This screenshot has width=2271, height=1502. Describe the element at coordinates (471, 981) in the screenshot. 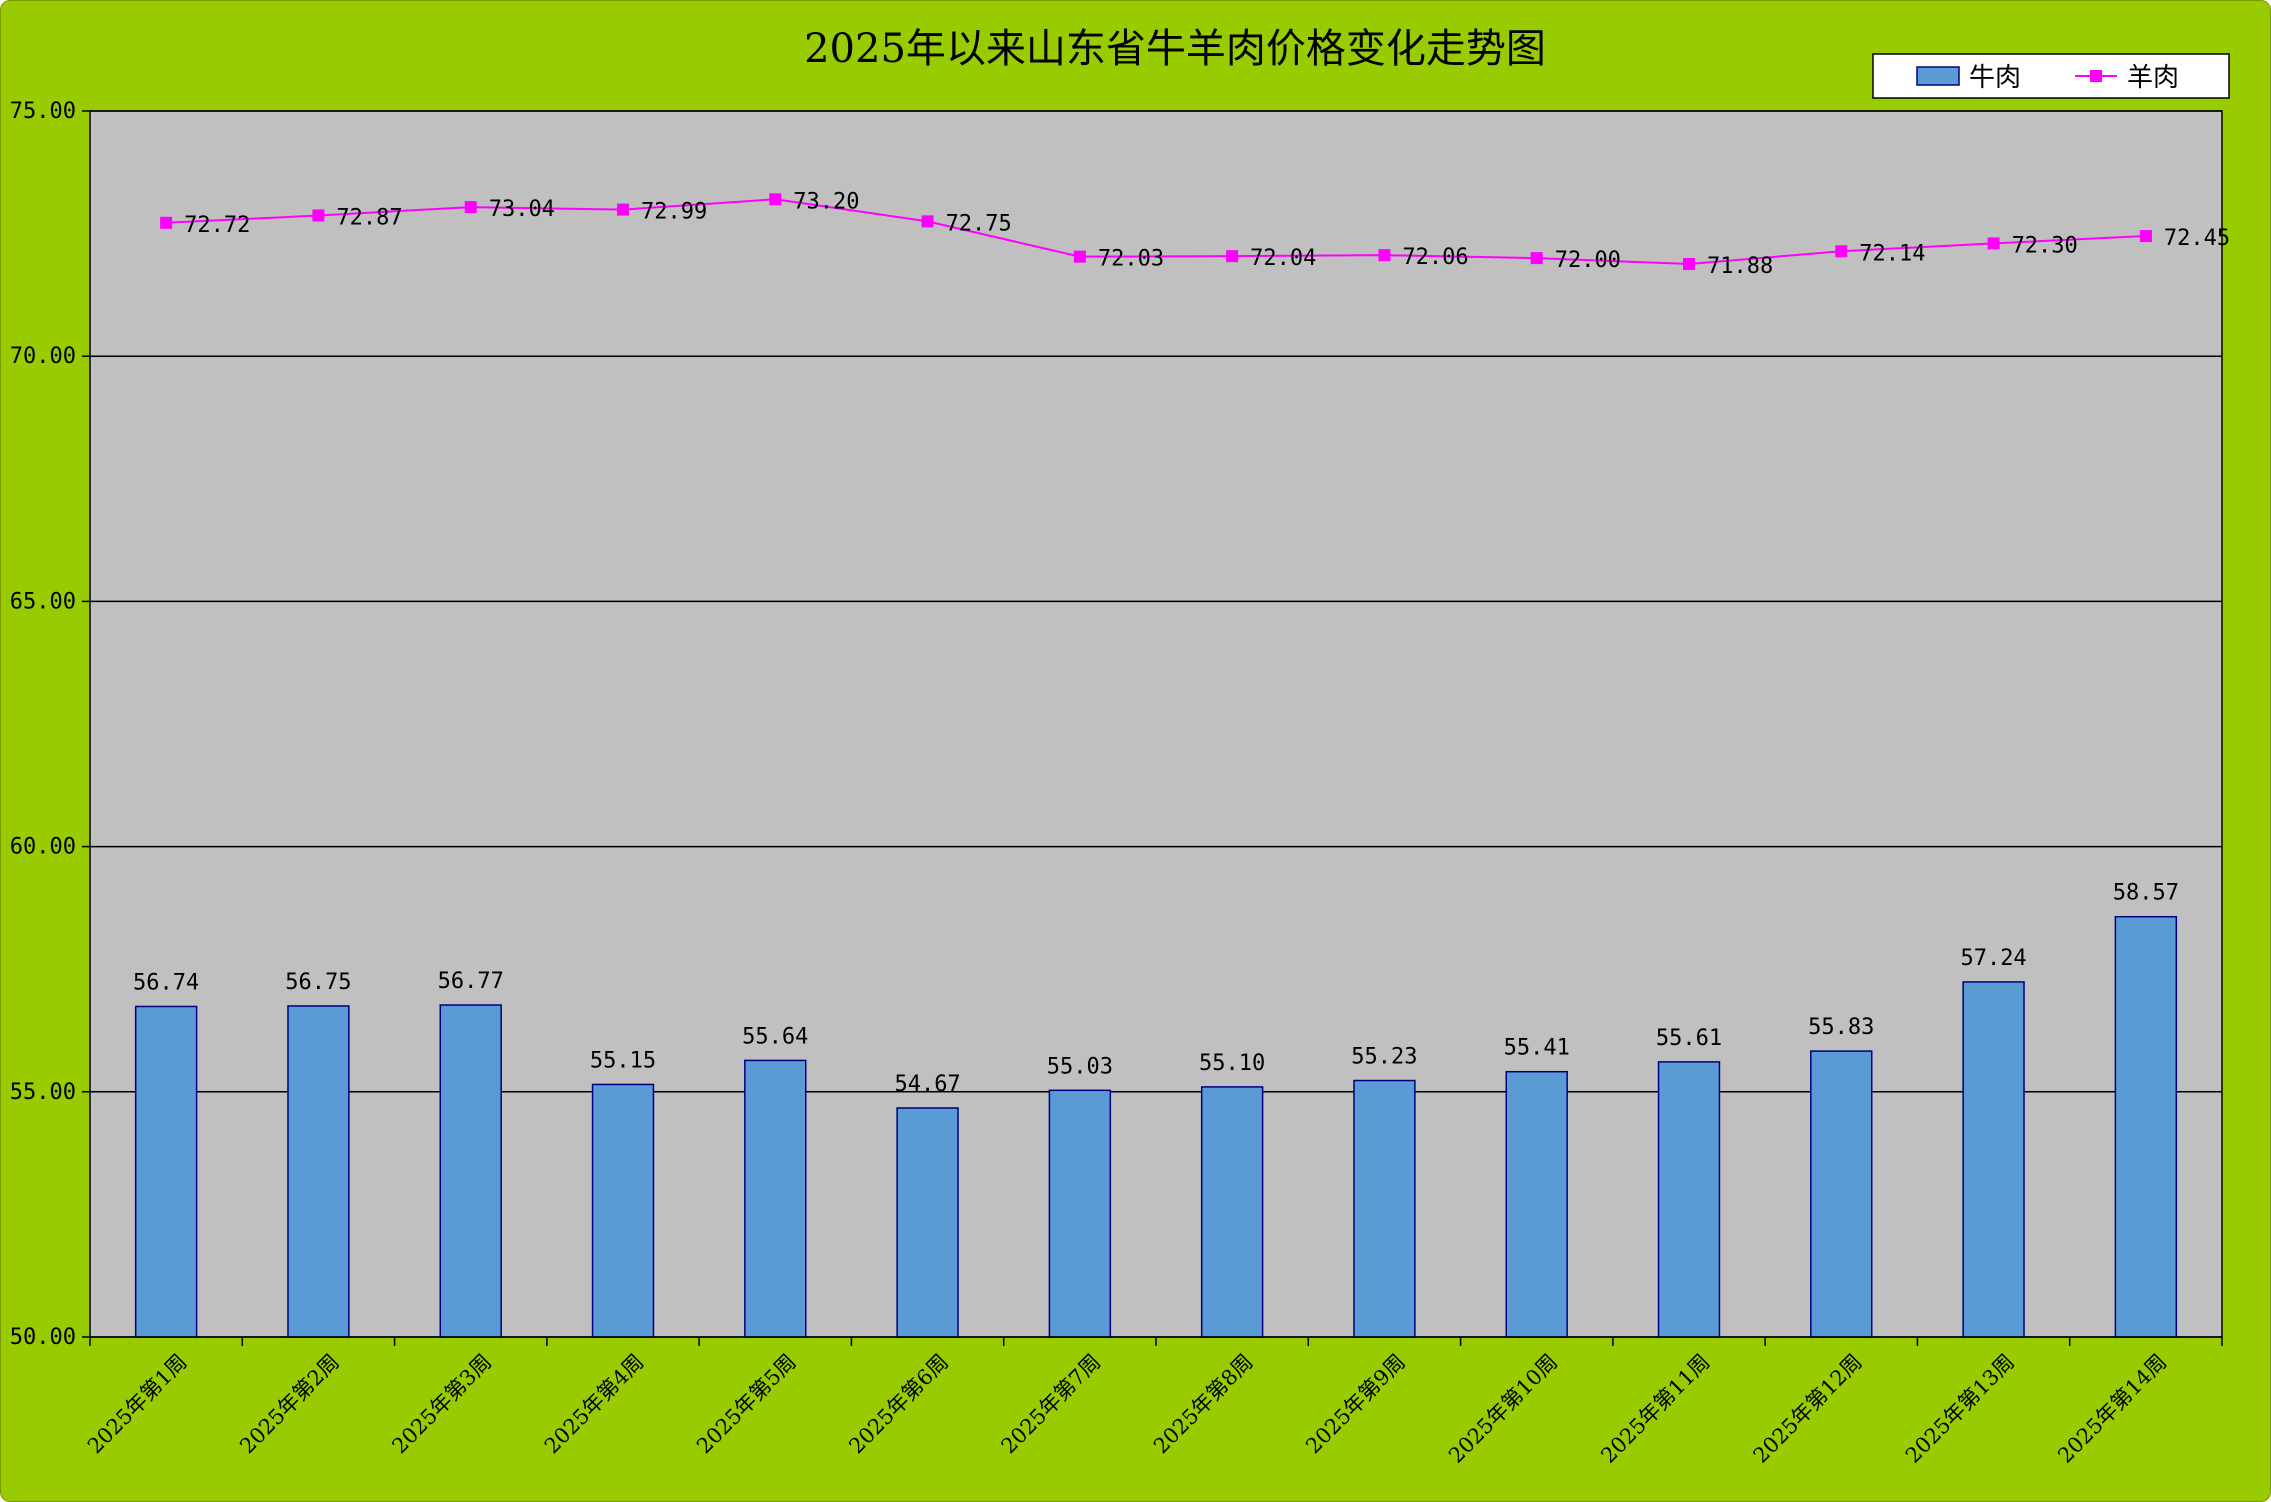

I see `bar-value-label: 56.77` at that location.